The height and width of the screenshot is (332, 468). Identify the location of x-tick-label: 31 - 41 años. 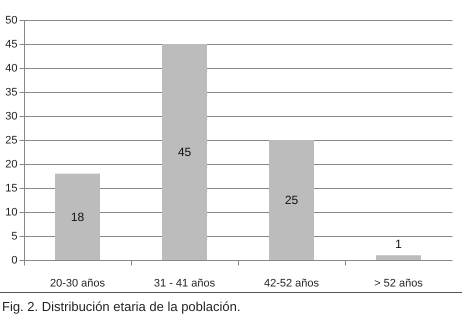
(185, 284).